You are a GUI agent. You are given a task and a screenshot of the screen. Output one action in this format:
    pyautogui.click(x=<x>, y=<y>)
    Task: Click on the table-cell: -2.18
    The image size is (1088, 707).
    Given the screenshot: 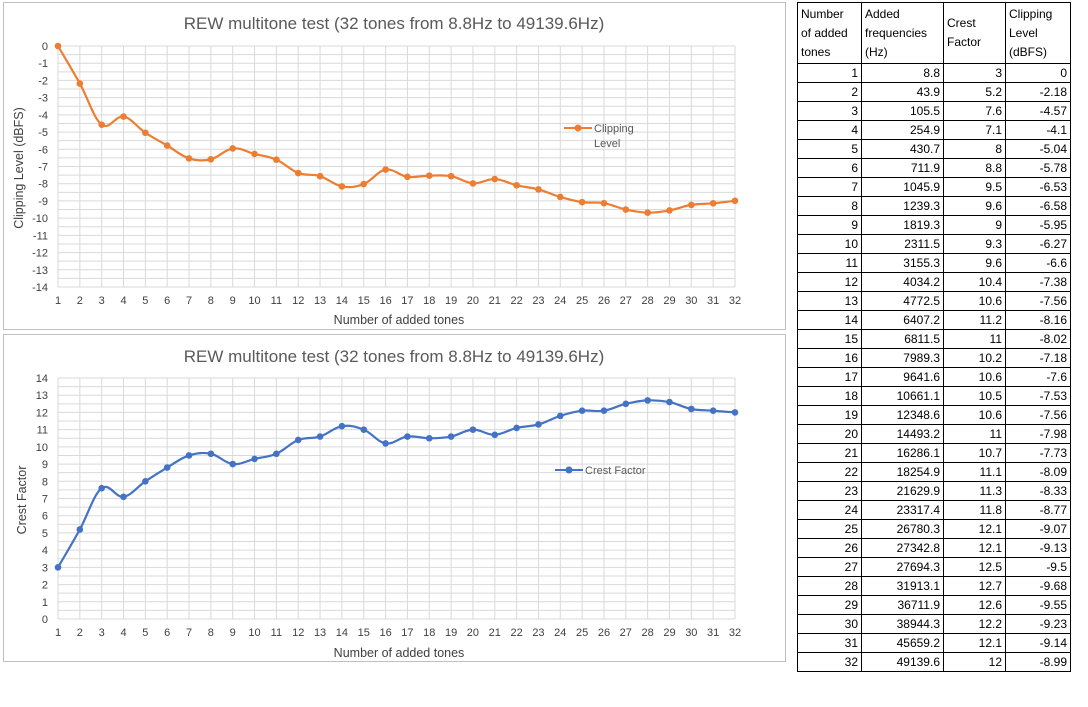 What is the action you would take?
    pyautogui.click(x=1038, y=92)
    